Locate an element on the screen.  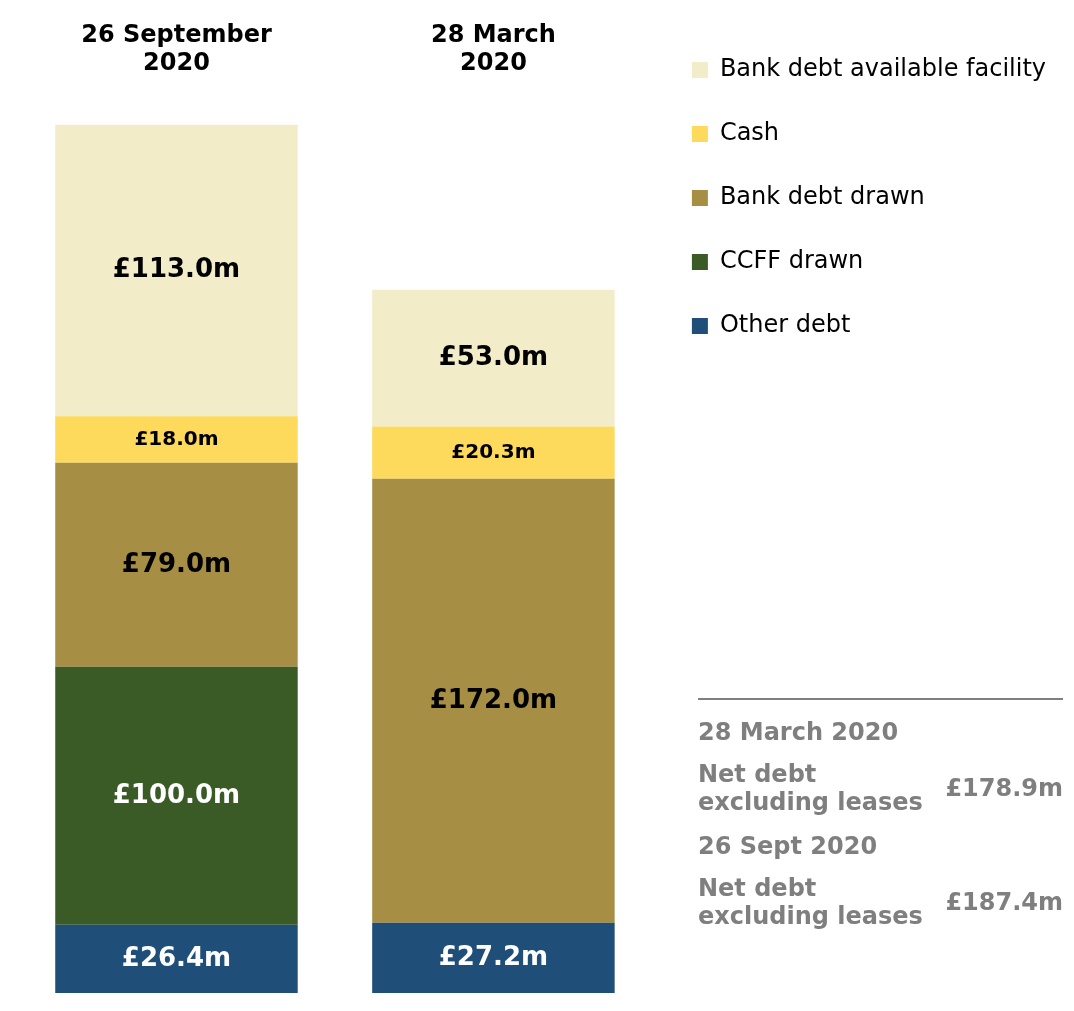
legend-label: CCFF drawn is located at coordinates (791, 260).